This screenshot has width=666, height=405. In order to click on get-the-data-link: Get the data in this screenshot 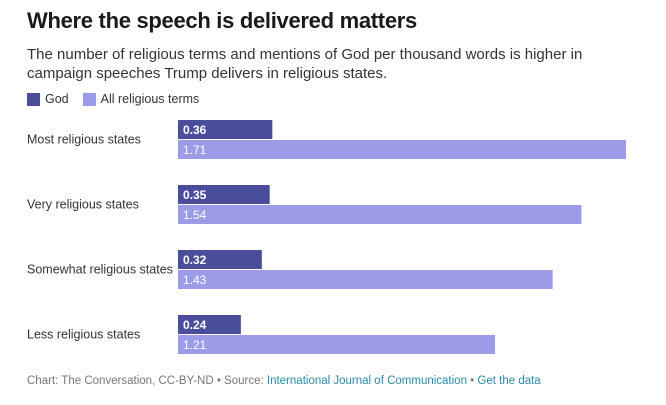, I will do `click(509, 381)`.